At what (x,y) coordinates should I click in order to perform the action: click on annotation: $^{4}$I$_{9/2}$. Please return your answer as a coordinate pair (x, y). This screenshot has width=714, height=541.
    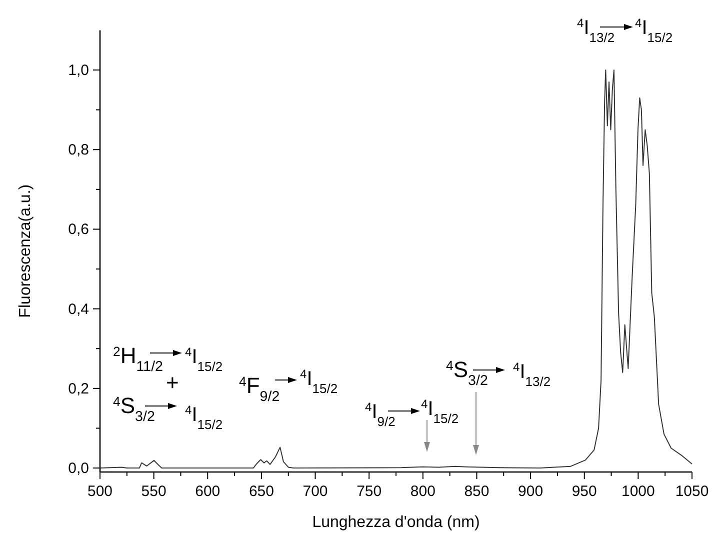
    Looking at the image, I should click on (380, 414).